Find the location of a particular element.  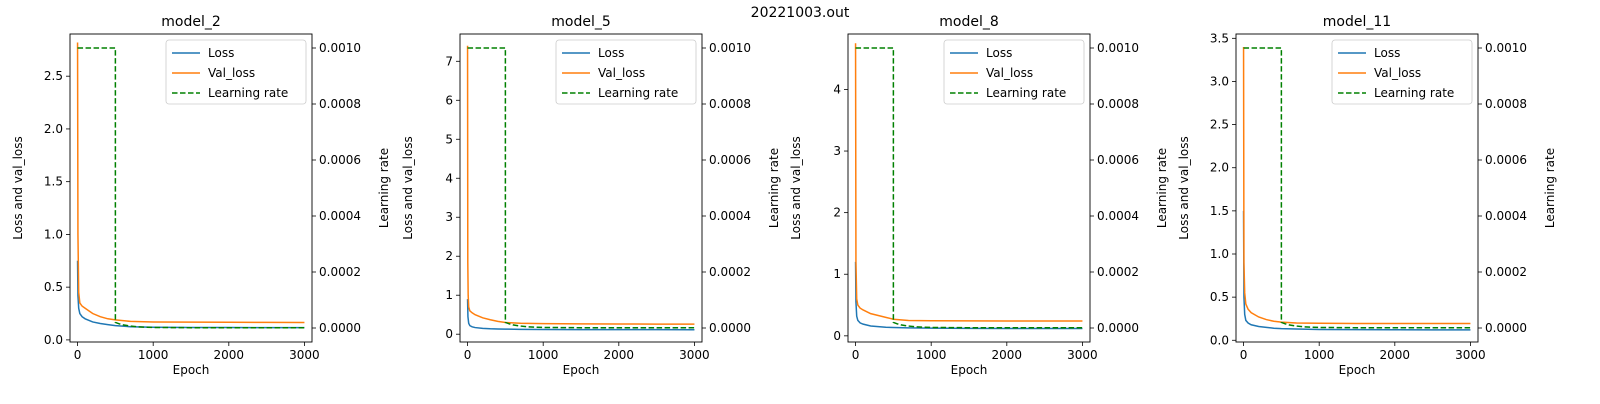

y-tick-label: 3.5 is located at coordinates (1219, 38).